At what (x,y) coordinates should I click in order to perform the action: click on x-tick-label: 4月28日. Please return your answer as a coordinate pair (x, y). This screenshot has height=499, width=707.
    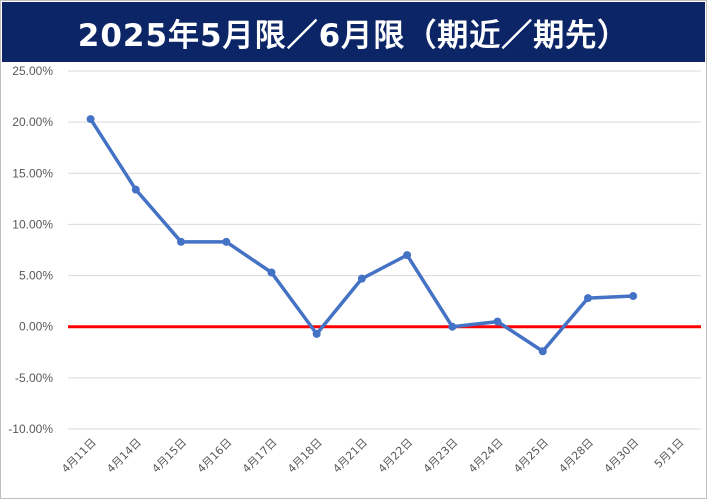
    Looking at the image, I should click on (576, 456).